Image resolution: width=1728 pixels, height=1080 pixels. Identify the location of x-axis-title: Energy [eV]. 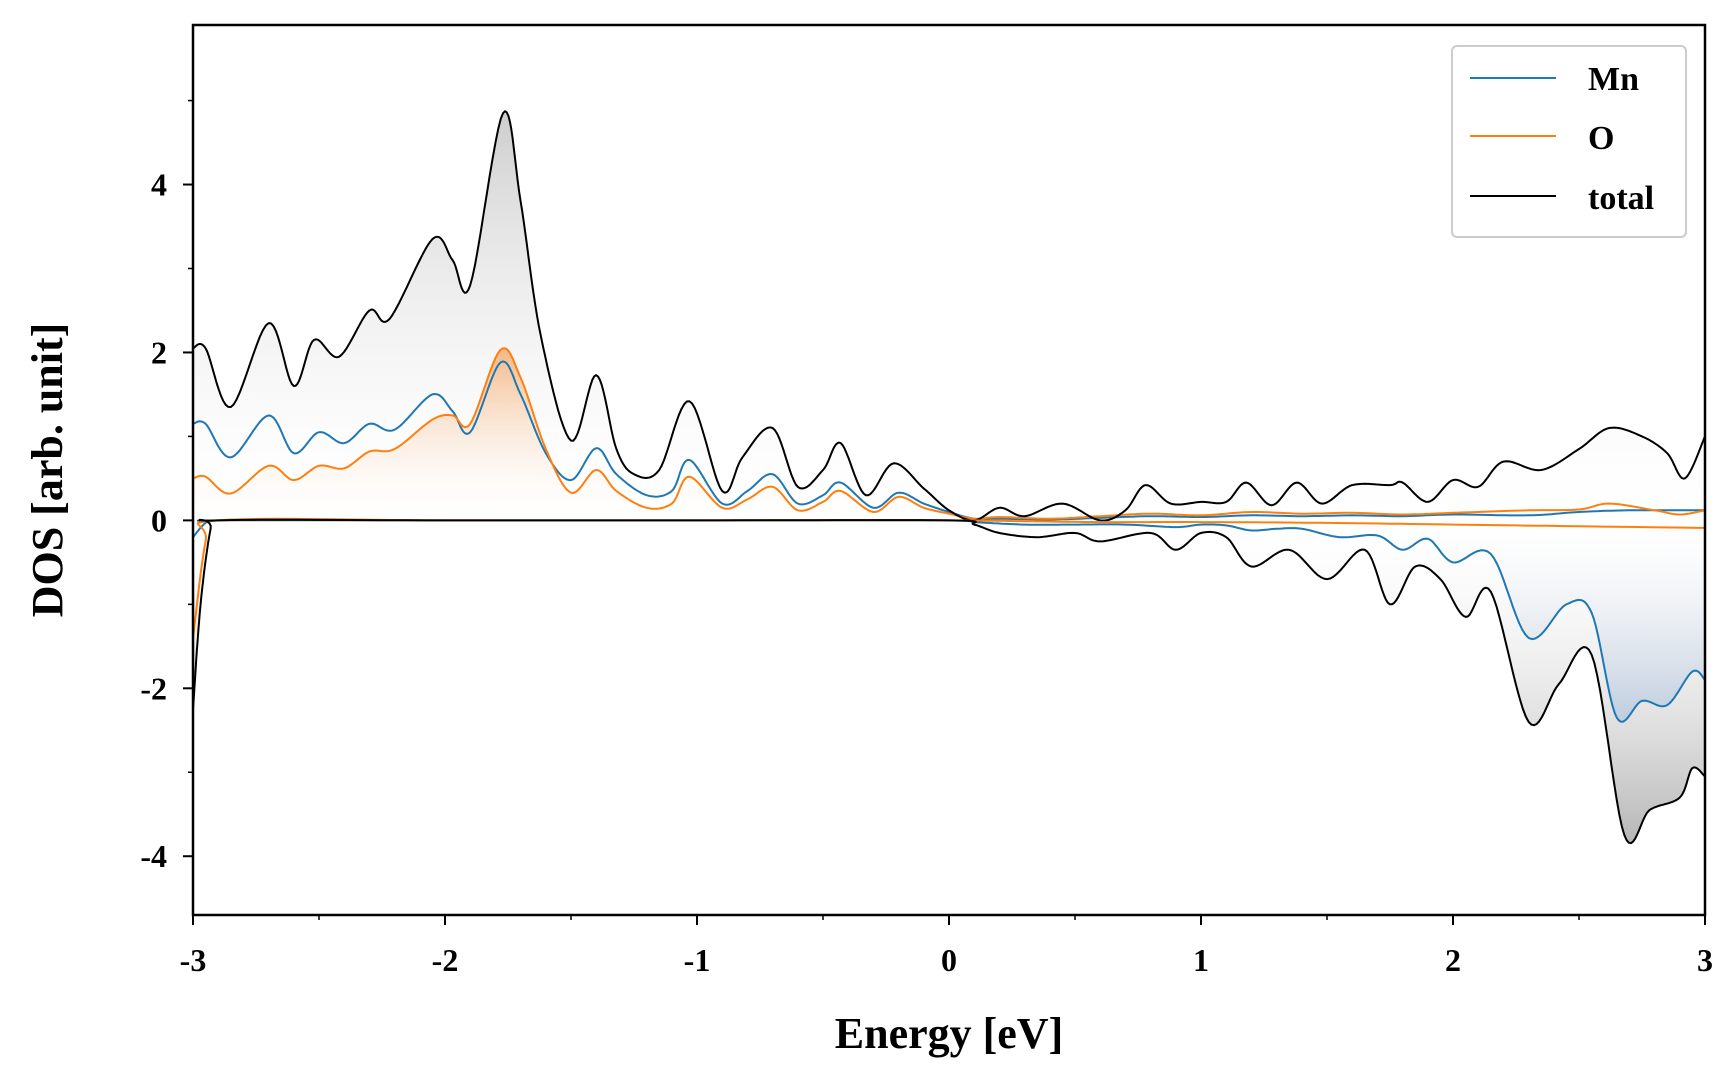
(949, 1033).